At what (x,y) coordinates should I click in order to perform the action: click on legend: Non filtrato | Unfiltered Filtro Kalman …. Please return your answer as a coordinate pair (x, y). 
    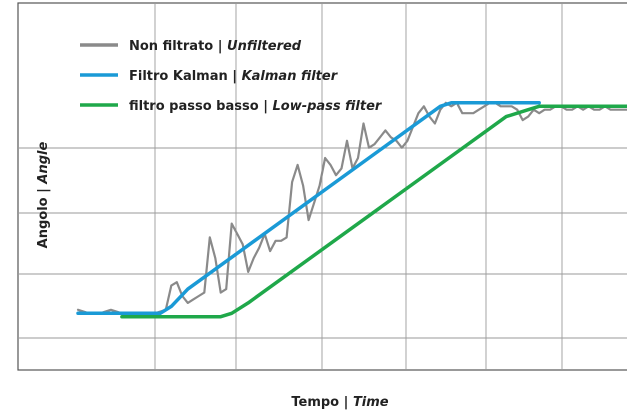
    Looking at the image, I should click on (231, 76).